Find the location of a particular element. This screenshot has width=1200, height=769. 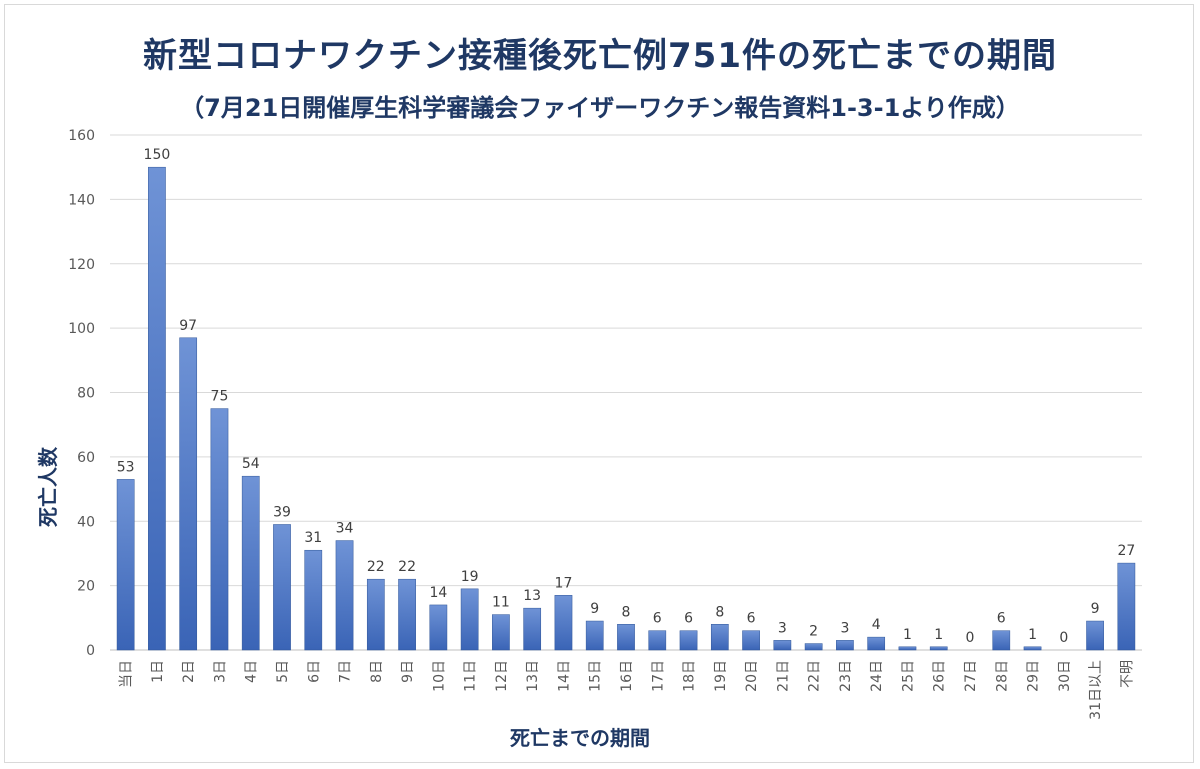

x-tick-label: 19日 is located at coordinates (721, 676).